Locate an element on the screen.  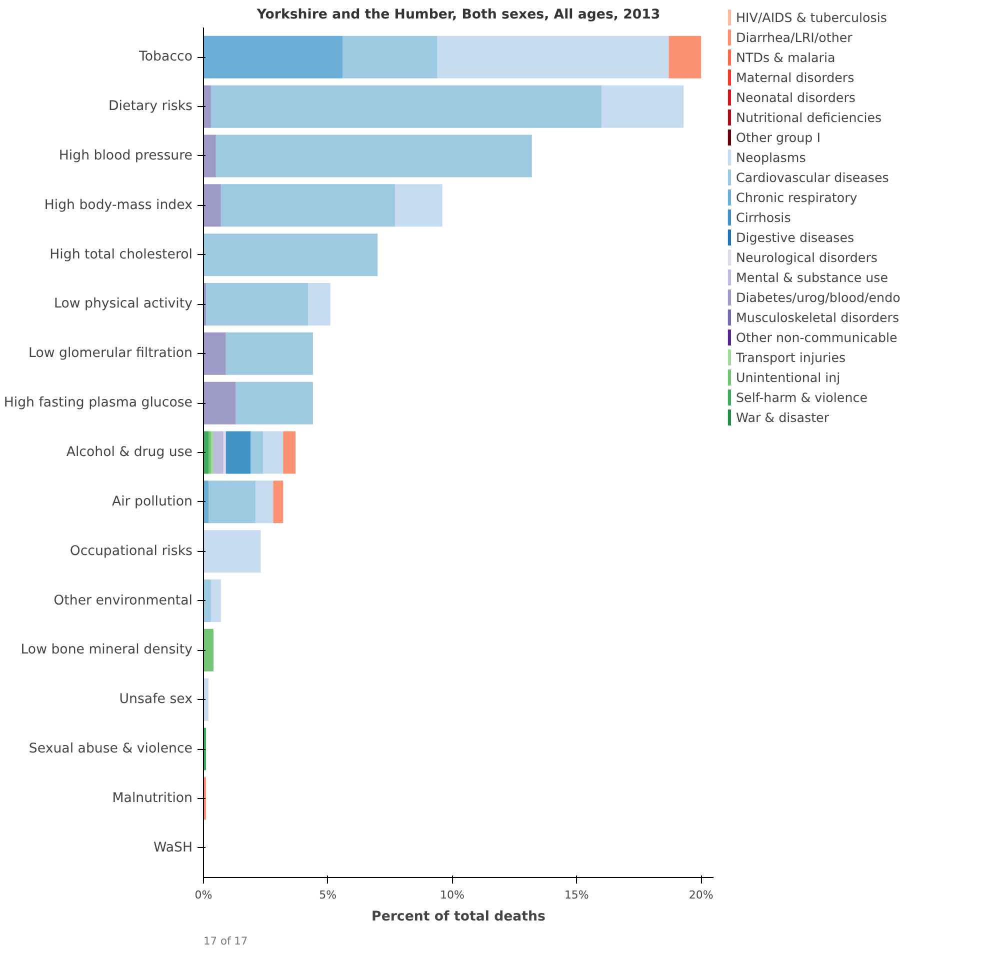
y-tick-label: WaSH is located at coordinates (173, 848).